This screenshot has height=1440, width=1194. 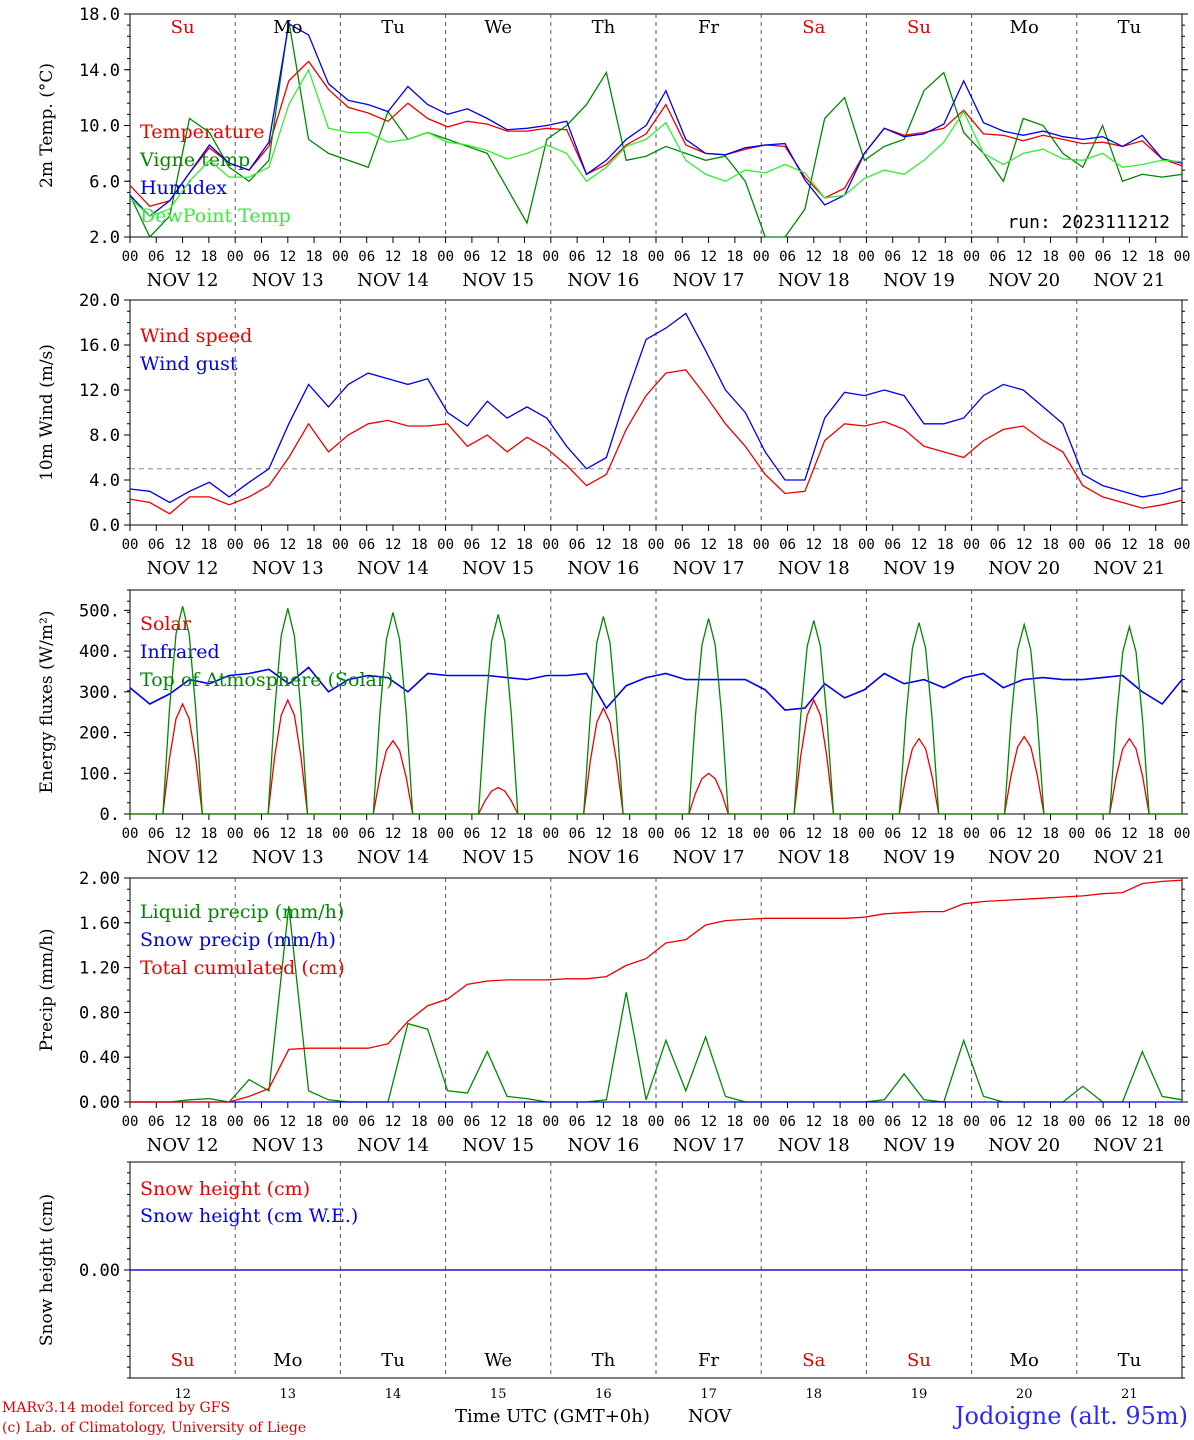 I want to click on y-axis-label: Precip (mm/h), so click(x=47, y=989).